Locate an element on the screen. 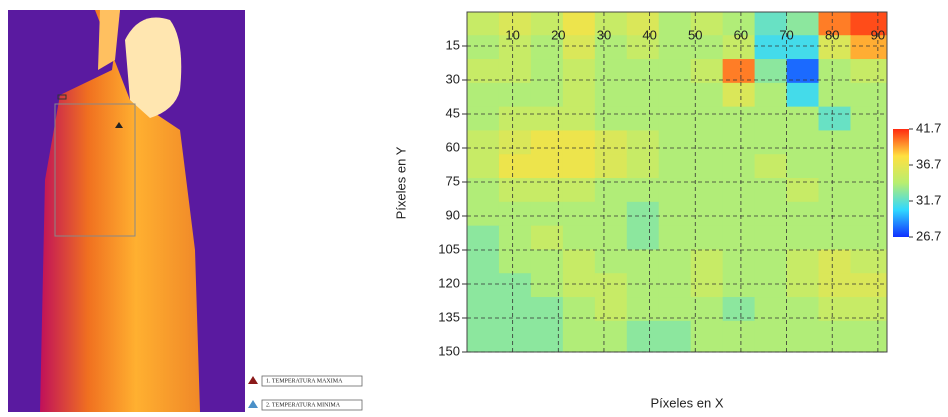 The image size is (948, 417). x-tick-label: 60 is located at coordinates (741, 34).